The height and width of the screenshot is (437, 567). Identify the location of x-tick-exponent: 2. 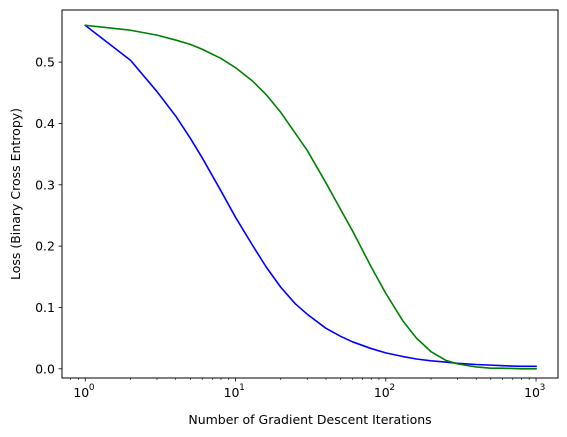
(392, 388).